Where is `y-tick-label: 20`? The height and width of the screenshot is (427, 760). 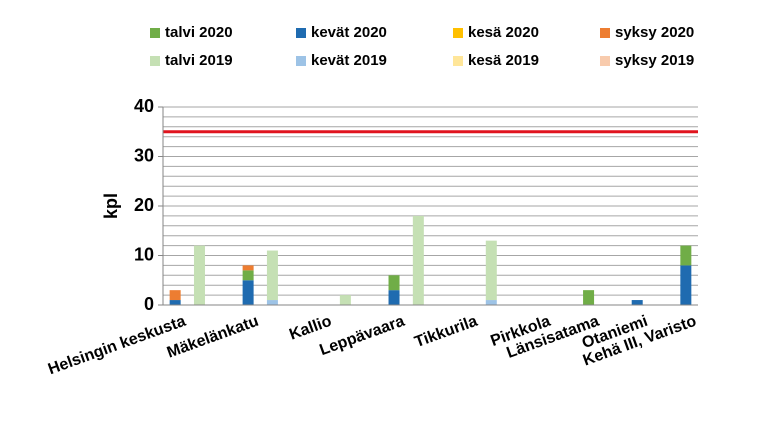 y-tick-label: 20 is located at coordinates (144, 205).